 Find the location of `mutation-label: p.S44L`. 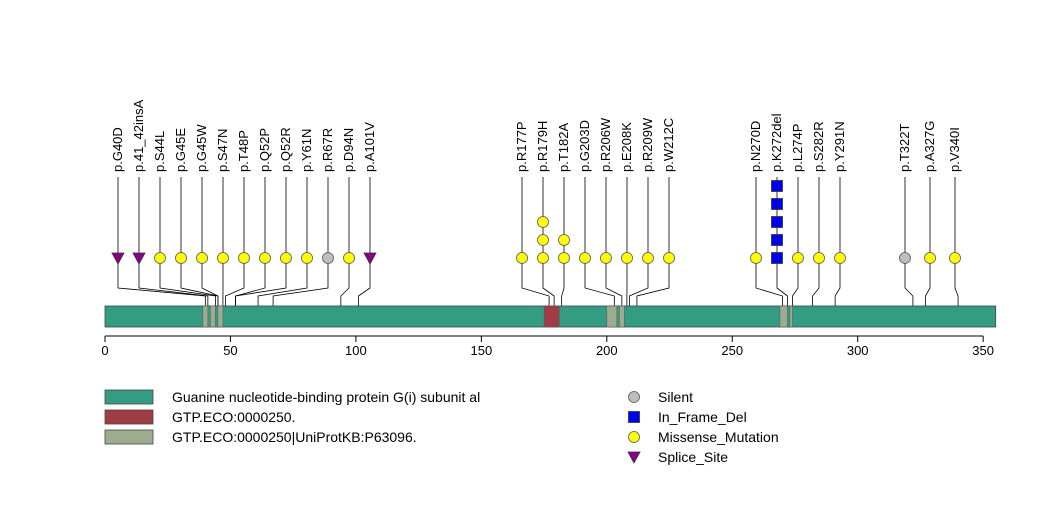

mutation-label: p.S44L is located at coordinates (159, 151).